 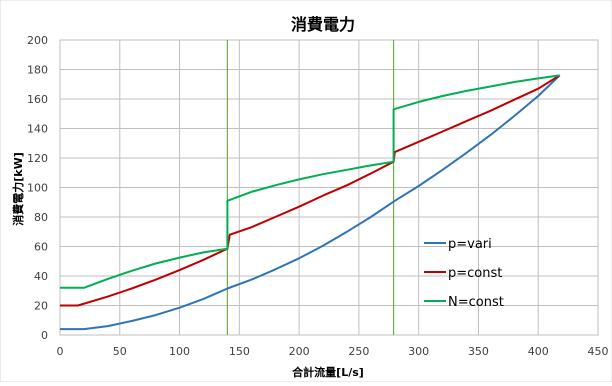 What do you see at coordinates (478, 351) in the screenshot?
I see `x-tick-label: 350` at bounding box center [478, 351].